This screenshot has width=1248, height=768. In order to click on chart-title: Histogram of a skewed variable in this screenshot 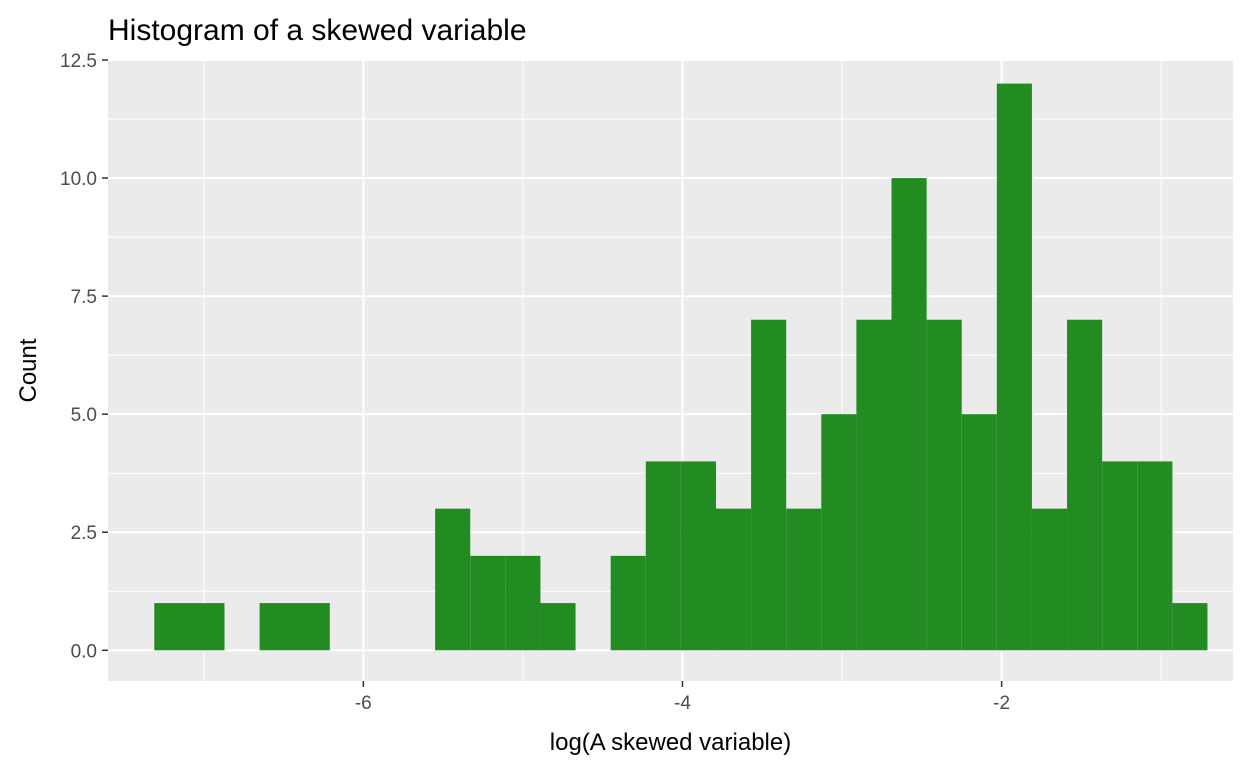, I will do `click(317, 30)`.